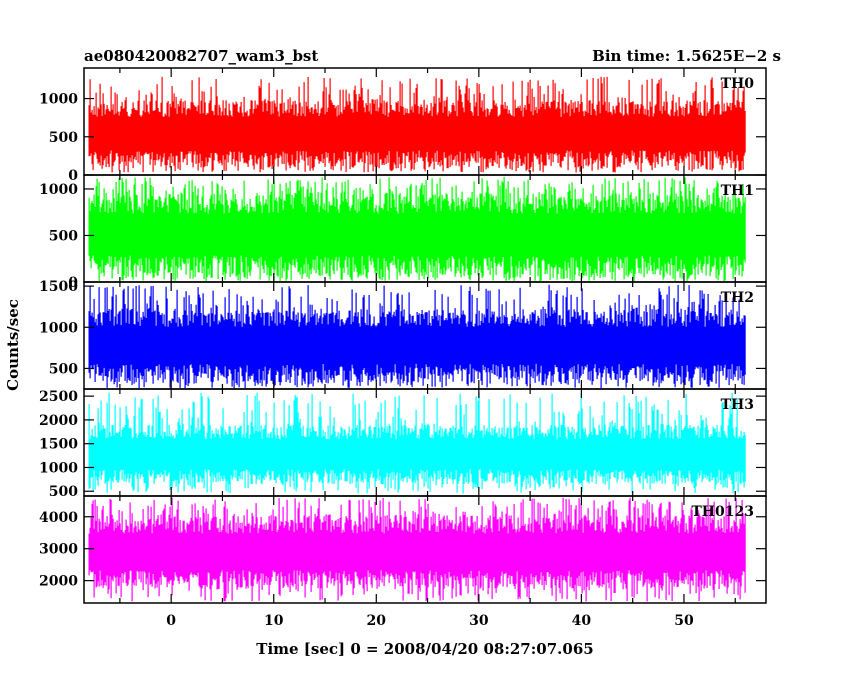 This screenshot has width=850, height=680. What do you see at coordinates (58, 550) in the screenshot?
I see `y-tick-label: 3000` at bounding box center [58, 550].